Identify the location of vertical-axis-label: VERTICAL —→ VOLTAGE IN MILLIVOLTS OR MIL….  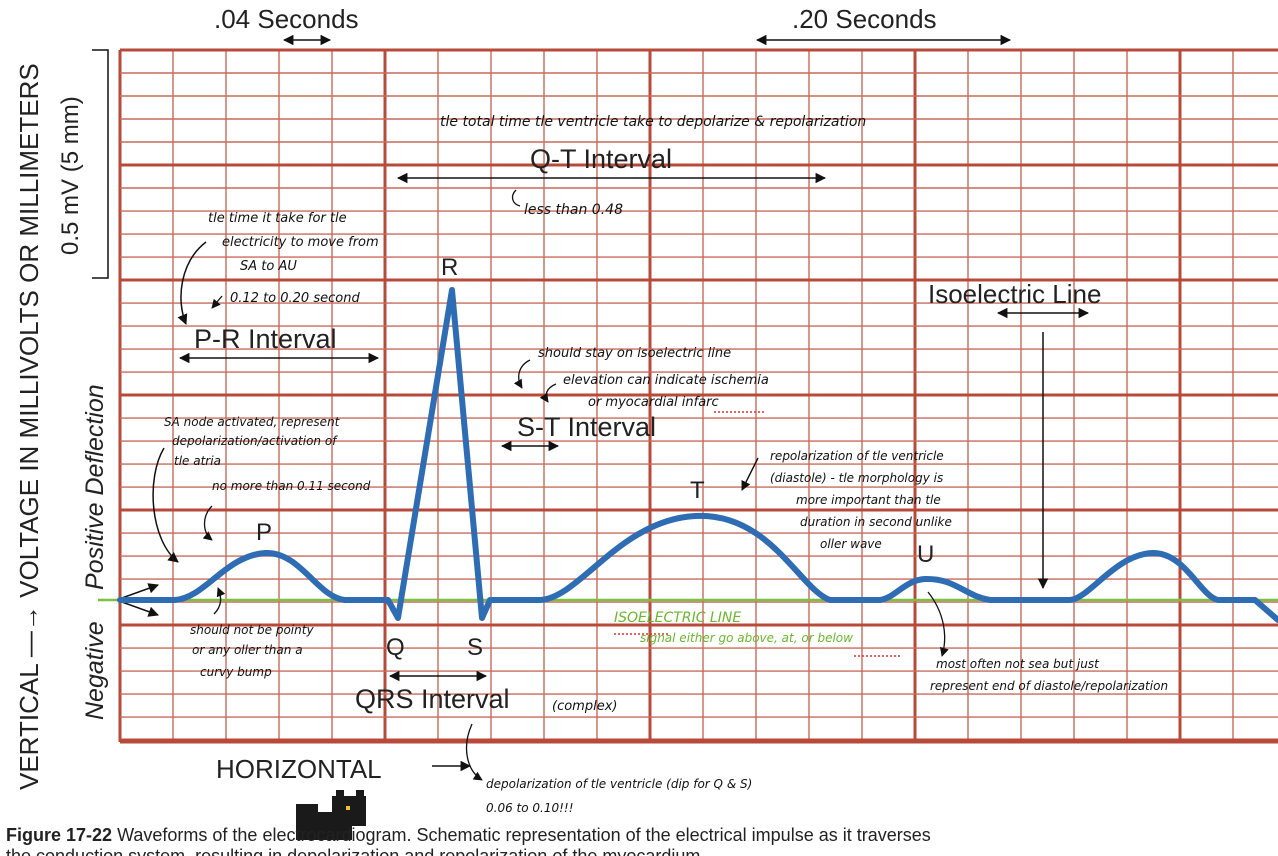
(29, 426).